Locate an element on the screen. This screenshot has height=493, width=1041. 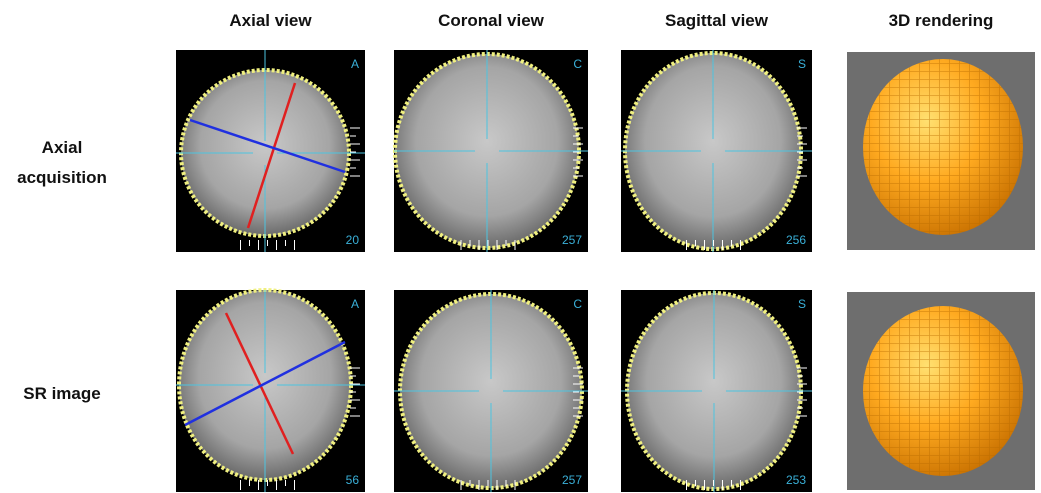
slice-number: 256 is located at coordinates (796, 240).